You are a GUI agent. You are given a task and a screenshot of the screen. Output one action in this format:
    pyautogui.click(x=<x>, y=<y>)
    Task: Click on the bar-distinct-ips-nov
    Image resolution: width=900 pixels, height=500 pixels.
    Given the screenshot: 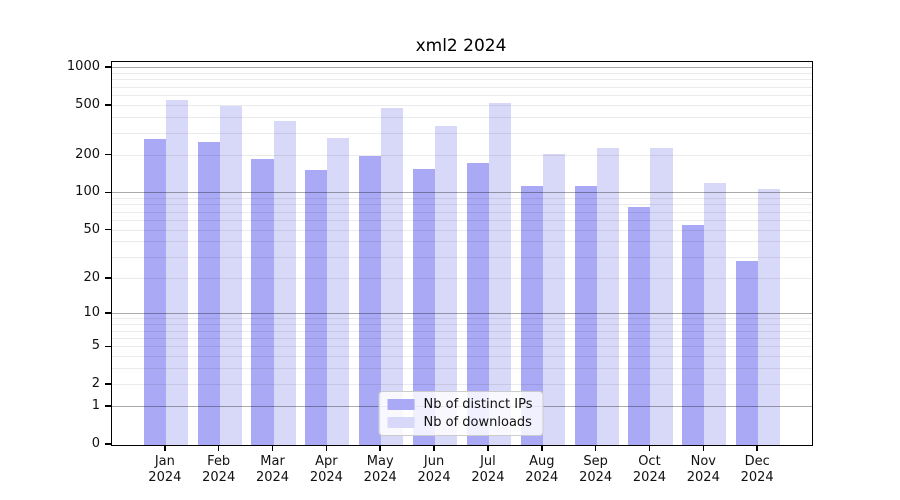 What is the action you would take?
    pyautogui.click(x=693, y=335)
    